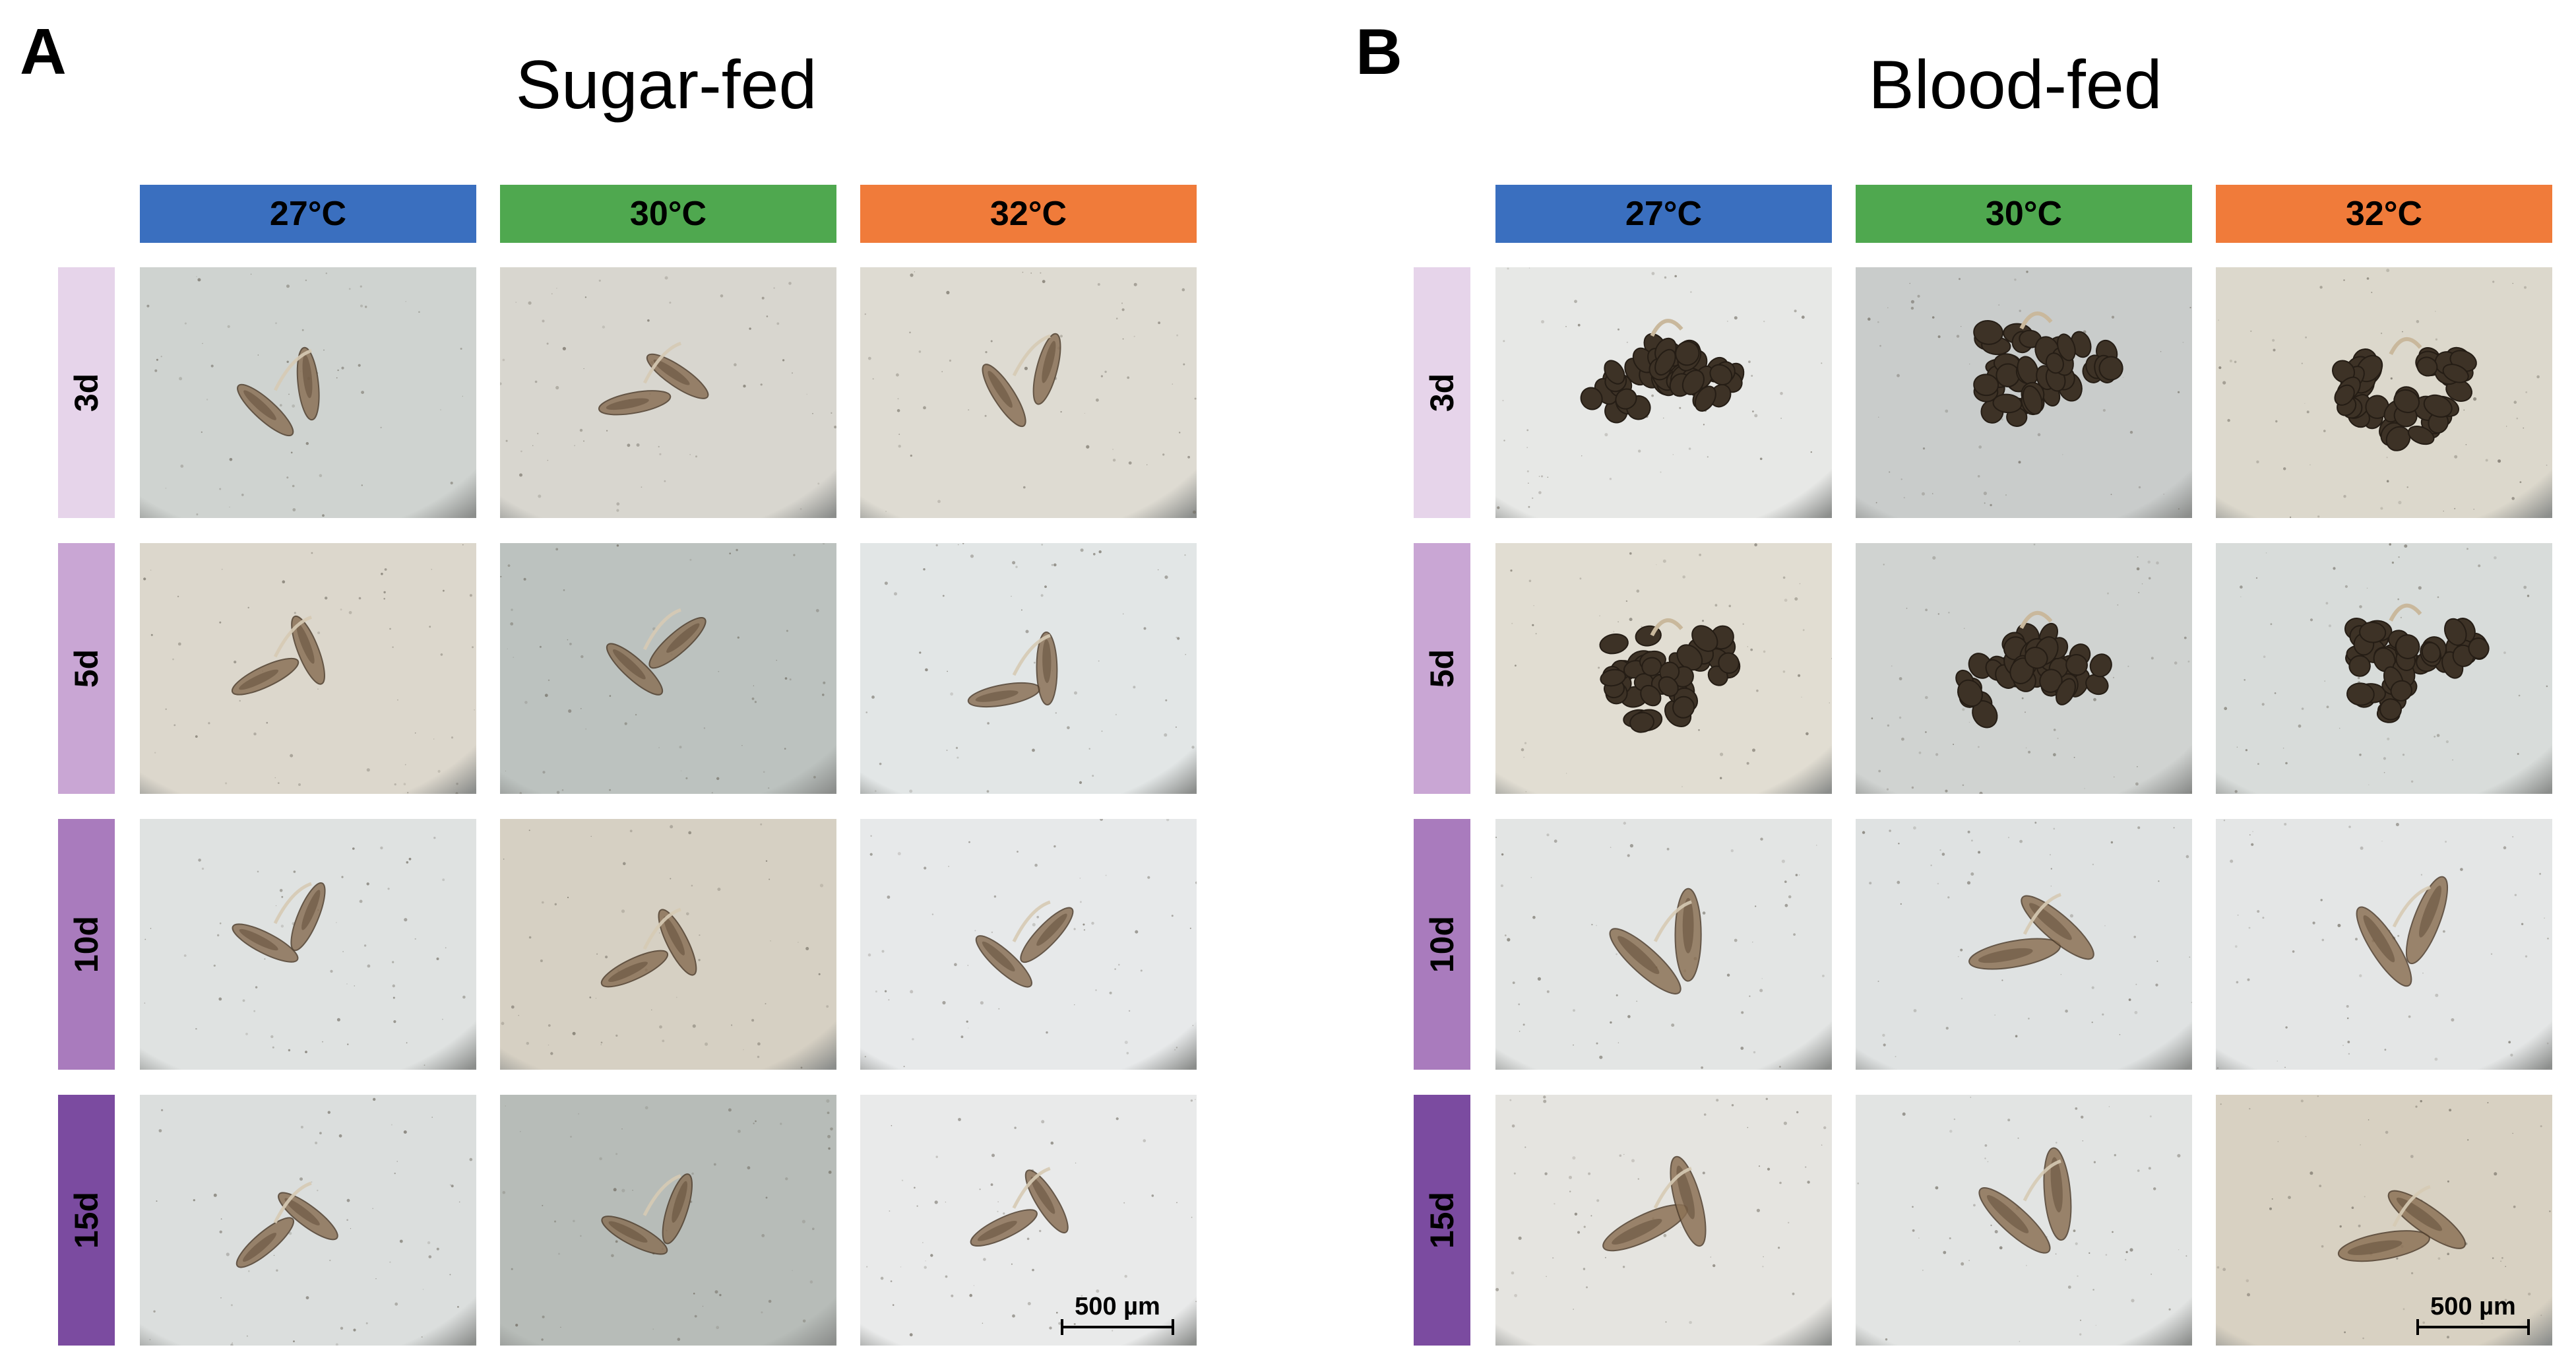  What do you see at coordinates (1379, 51) in the screenshot?
I see `panel-letter: B` at bounding box center [1379, 51].